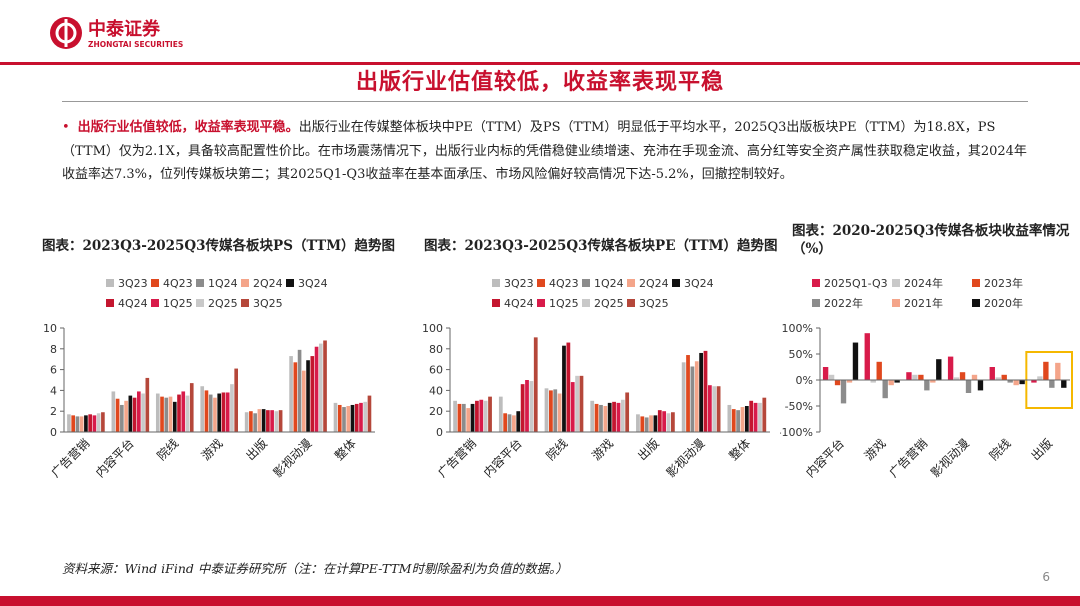 This screenshot has height=606, width=1080. I want to click on legend-label: 4Q23, so click(178, 283).